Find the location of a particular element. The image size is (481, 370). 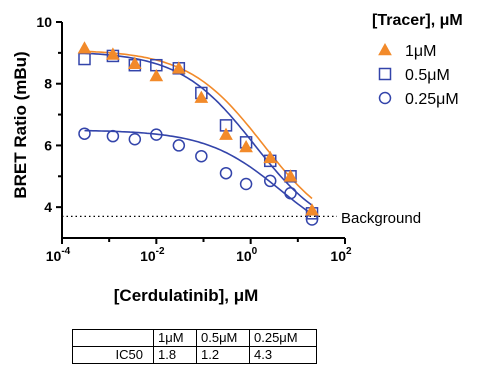

y-axis-title: BRET Ratio (mBu) is located at coordinates (20, 124).